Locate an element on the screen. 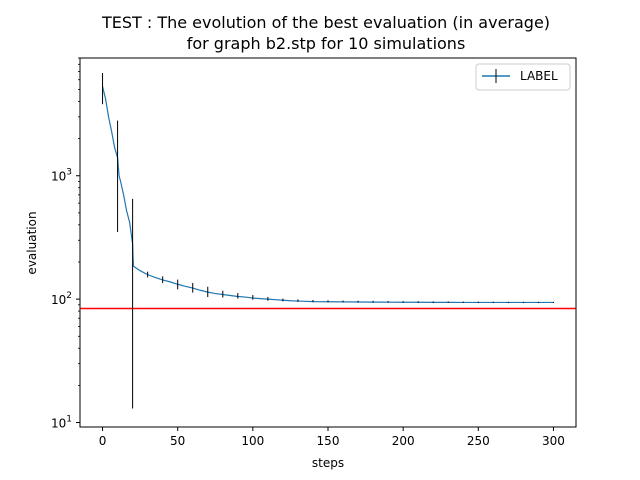  x-axis: 0 50 100 150 200 250 300 is located at coordinates (332, 437).